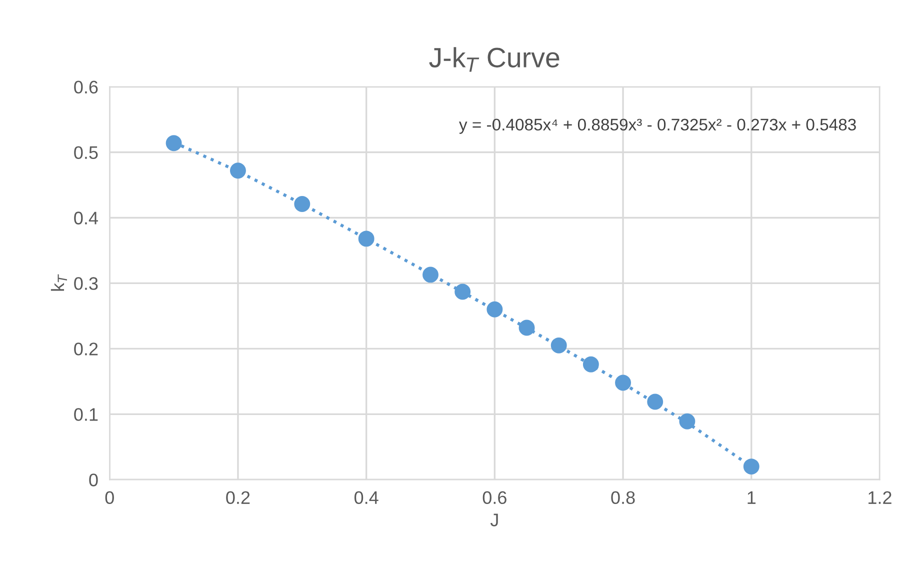 The height and width of the screenshot is (571, 906). Describe the element at coordinates (86, 349) in the screenshot. I see `y-tick-label: 0.2` at that location.